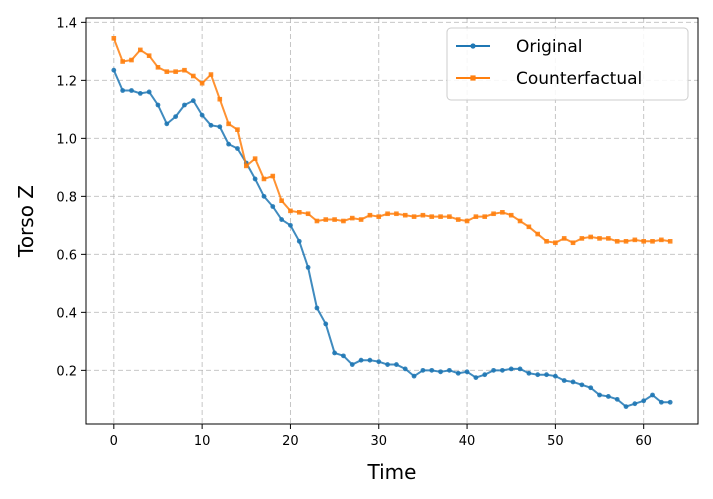 The image size is (713, 499). I want to click on legend-label-counterfactual: Counterfactual, so click(579, 79).